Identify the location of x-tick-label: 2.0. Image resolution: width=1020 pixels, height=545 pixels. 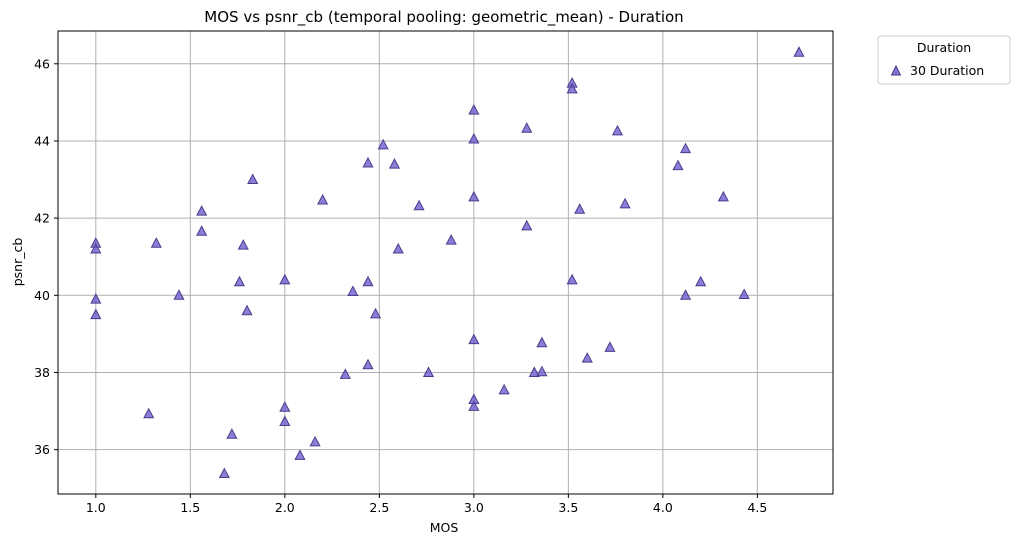
(285, 507).